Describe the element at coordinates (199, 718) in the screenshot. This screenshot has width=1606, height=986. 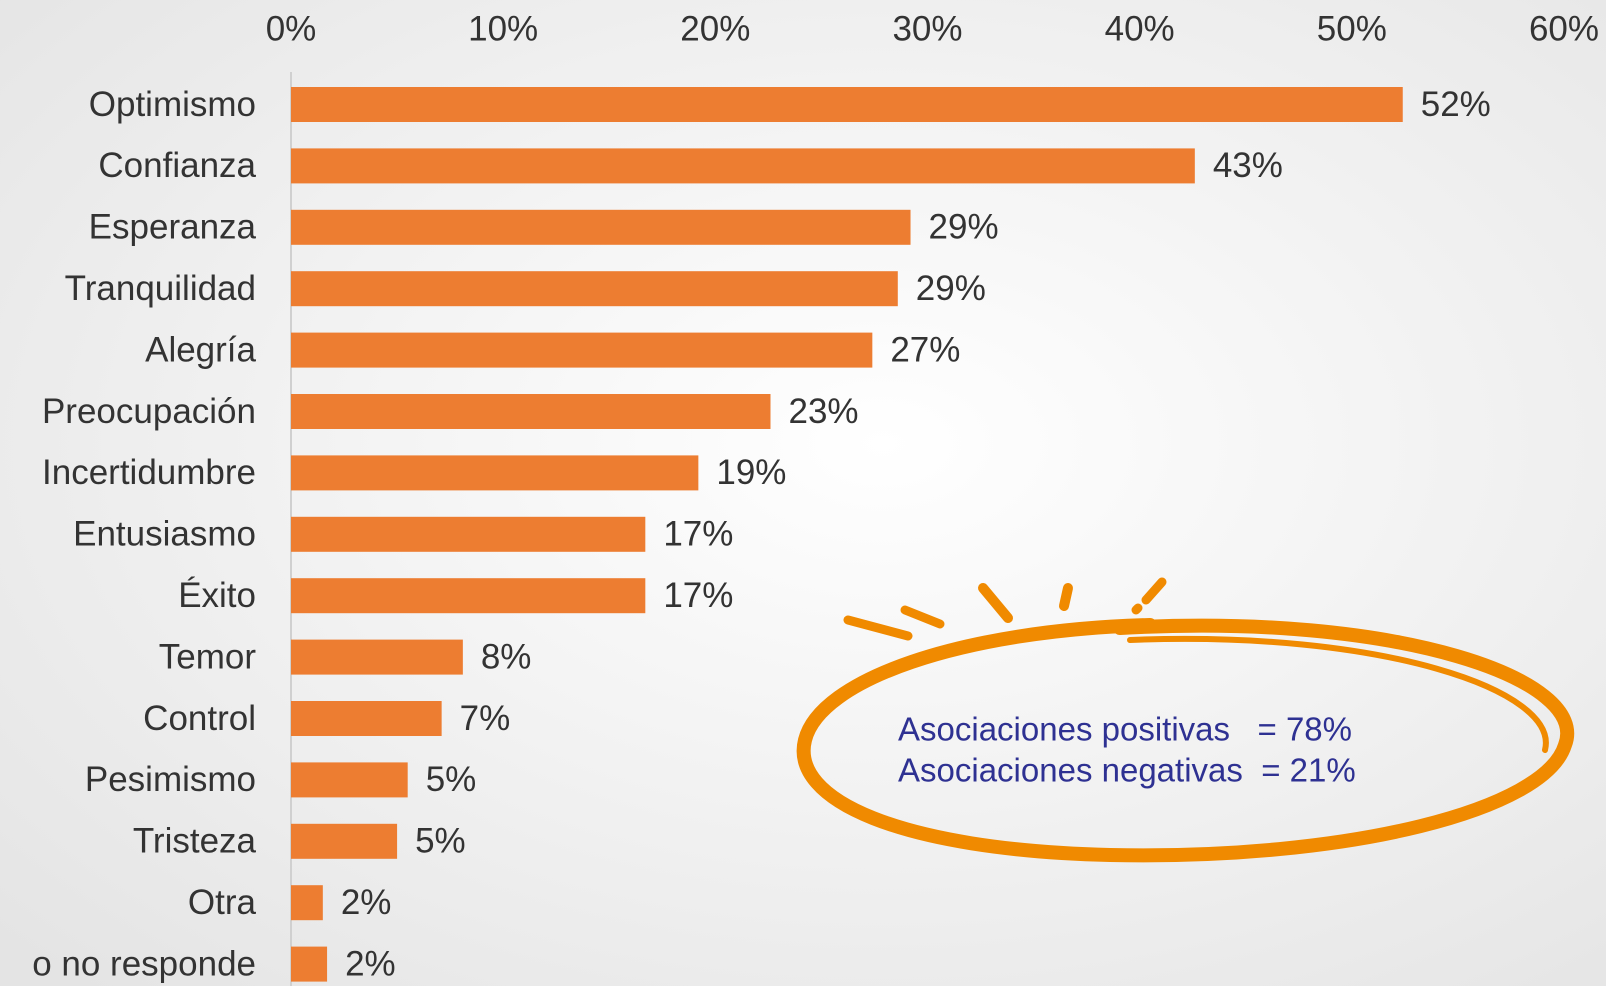
I see `y-tick-label: Control` at that location.